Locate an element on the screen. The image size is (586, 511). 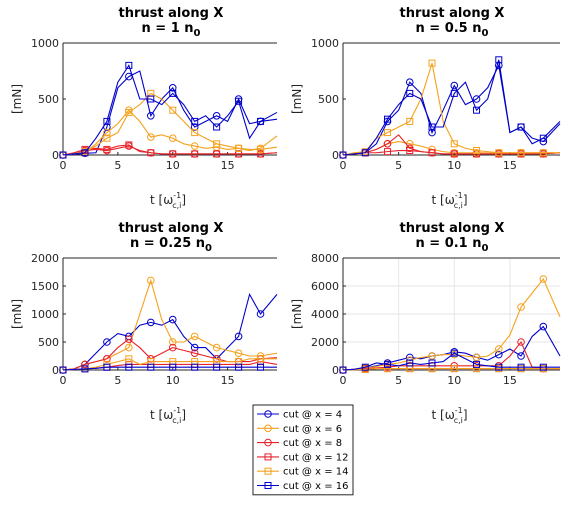
legend-box is located at coordinates (303, 450).